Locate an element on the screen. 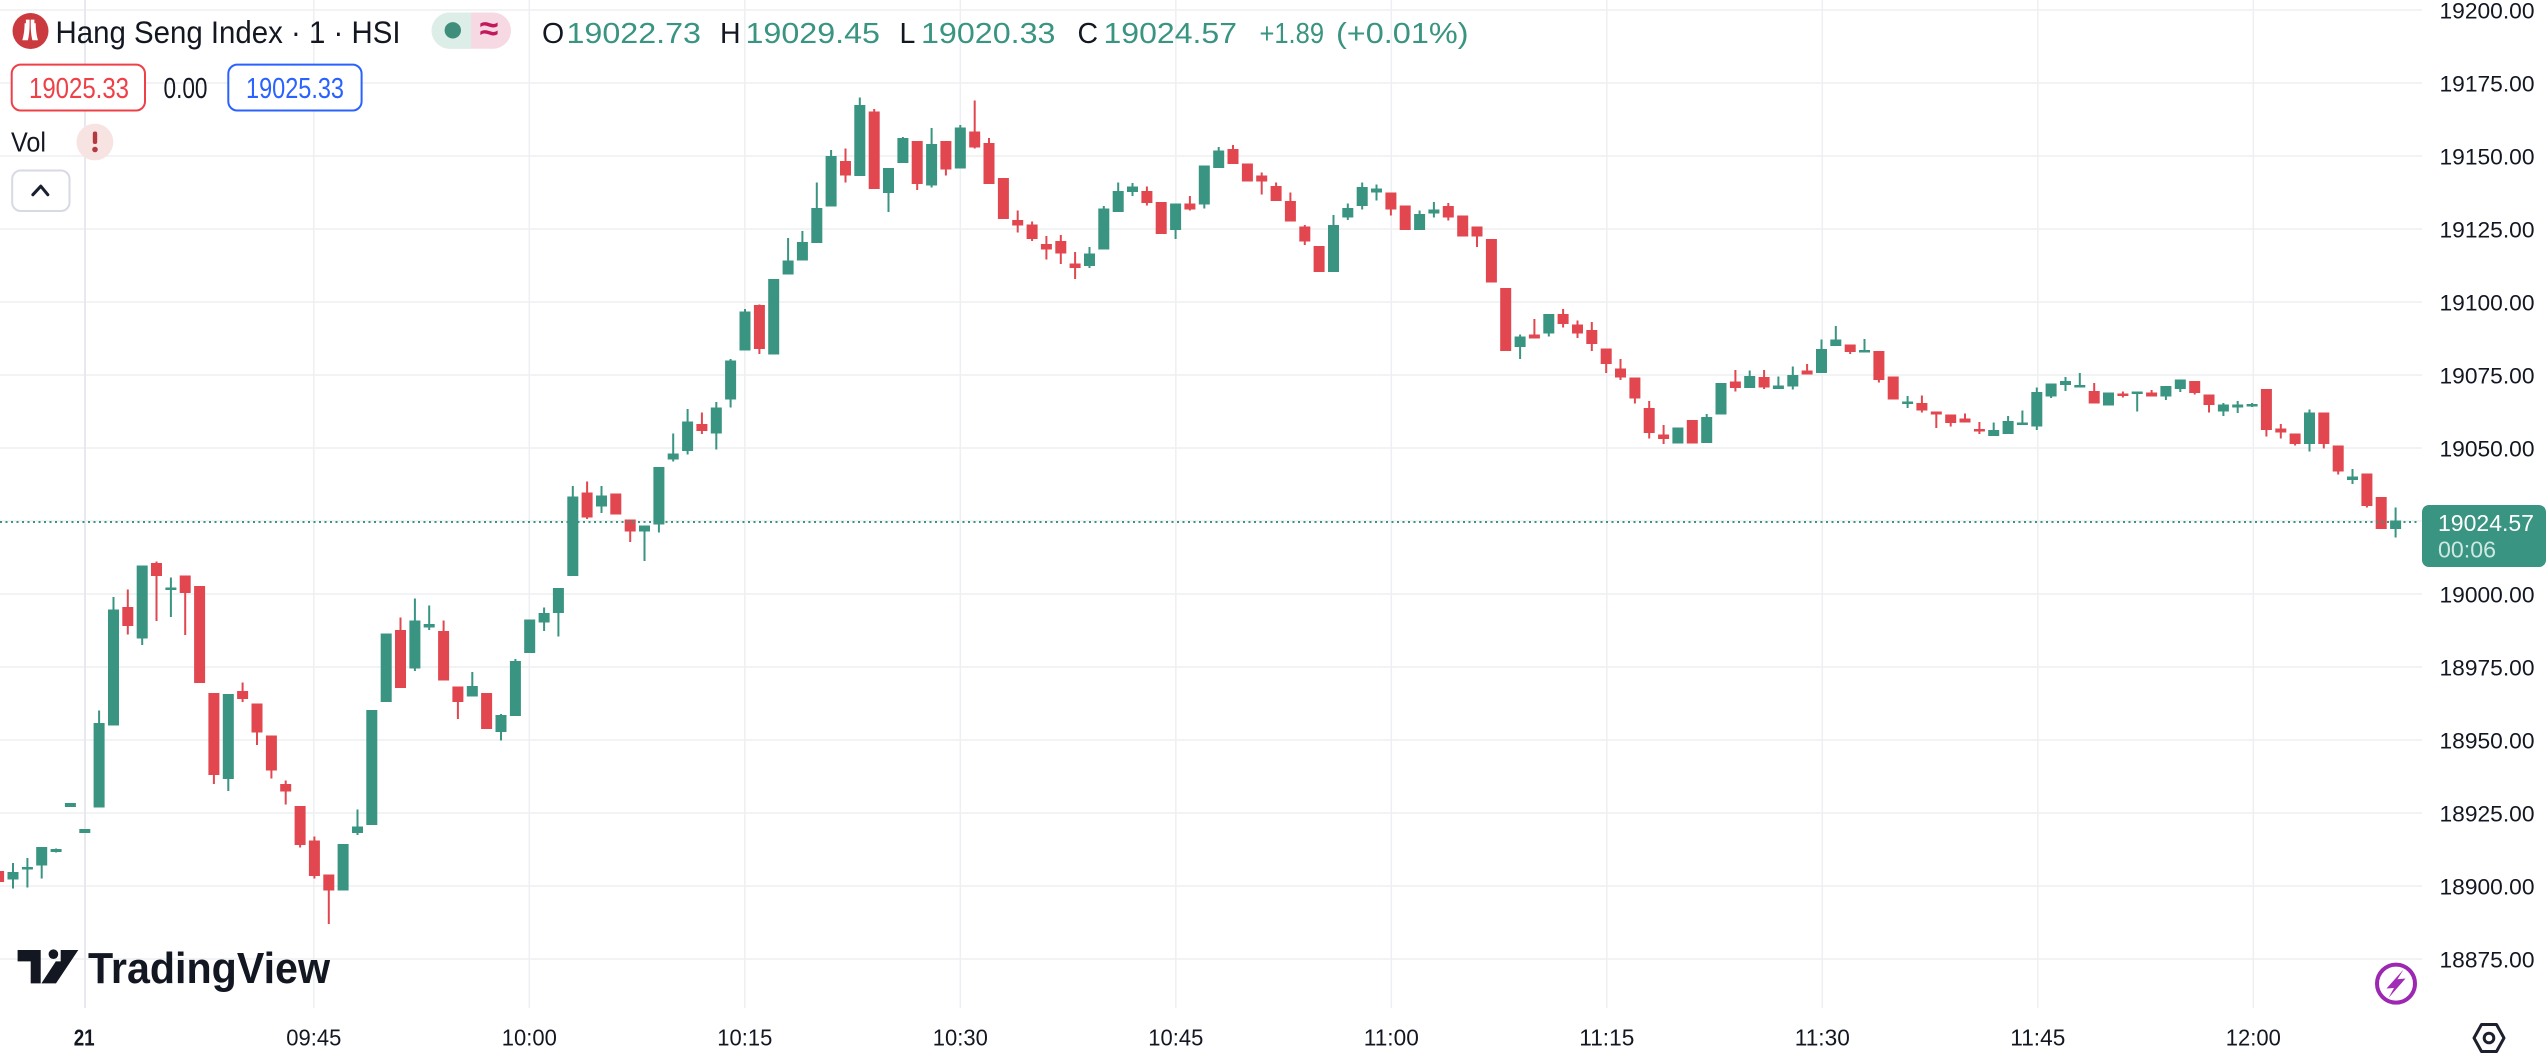 This screenshot has width=2548, height=1064. svg-text: 19100.00 is located at coordinates (2487, 302).